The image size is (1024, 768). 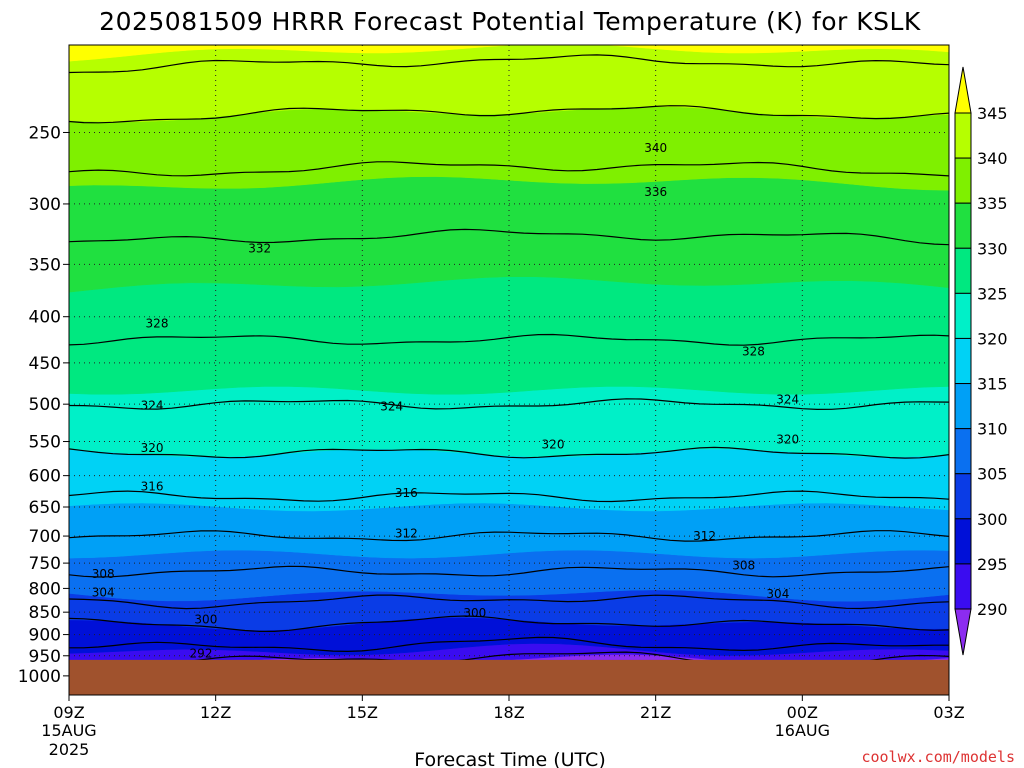 What do you see at coordinates (802, 712) in the screenshot?
I see `x-tick-label: 00Z` at bounding box center [802, 712].